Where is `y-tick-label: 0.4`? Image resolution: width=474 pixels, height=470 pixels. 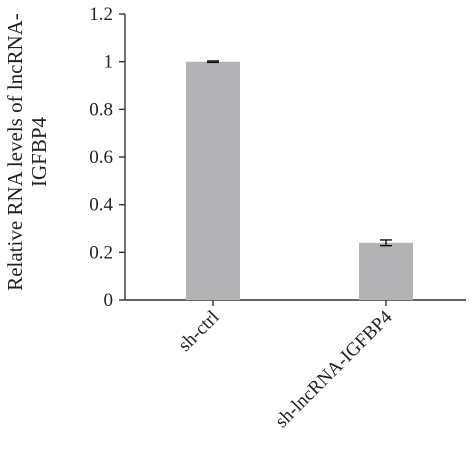
y-tick-label: 0.4 is located at coordinates (101, 205).